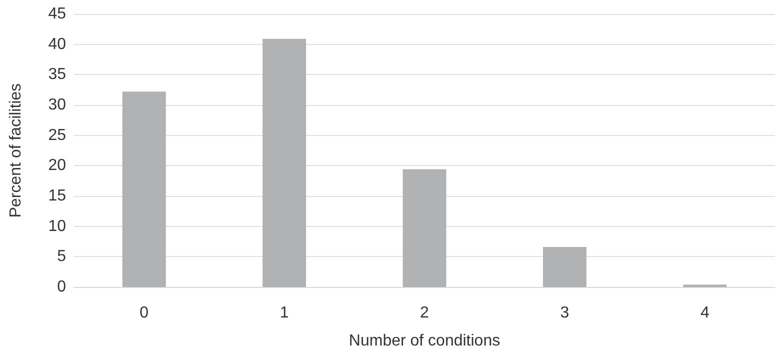  I want to click on y-tick-label: 0, so click(61, 287).